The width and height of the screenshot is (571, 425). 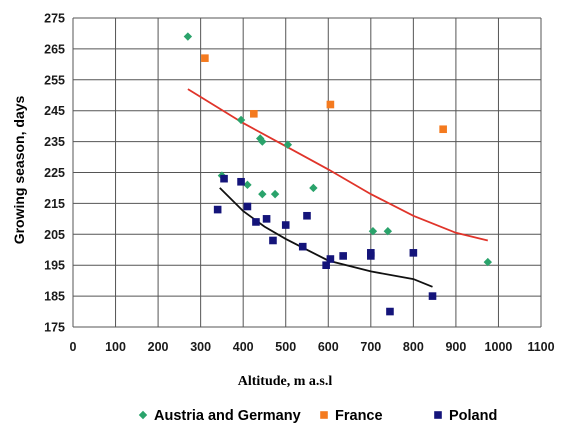 What do you see at coordinates (115, 347) in the screenshot?
I see `x-tick-label: 100` at bounding box center [115, 347].